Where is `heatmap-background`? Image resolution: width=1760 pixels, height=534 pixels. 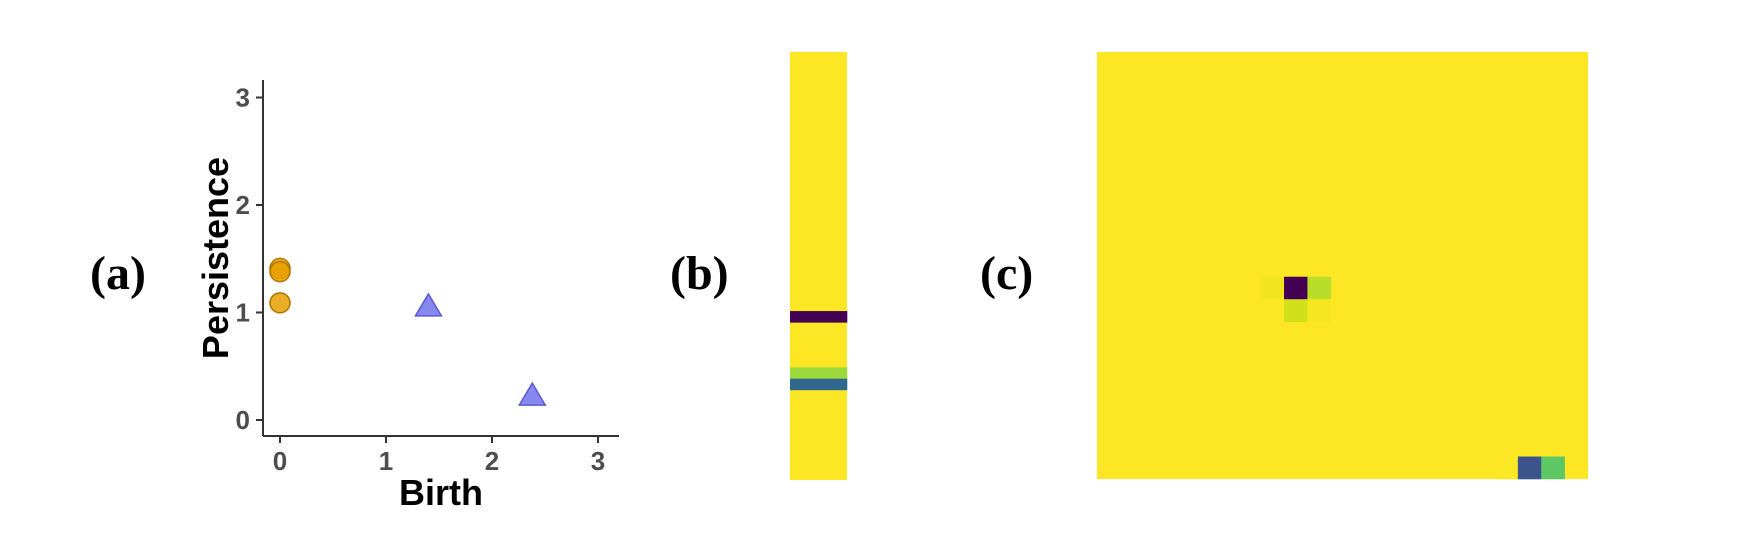 heatmap-background is located at coordinates (818, 266).